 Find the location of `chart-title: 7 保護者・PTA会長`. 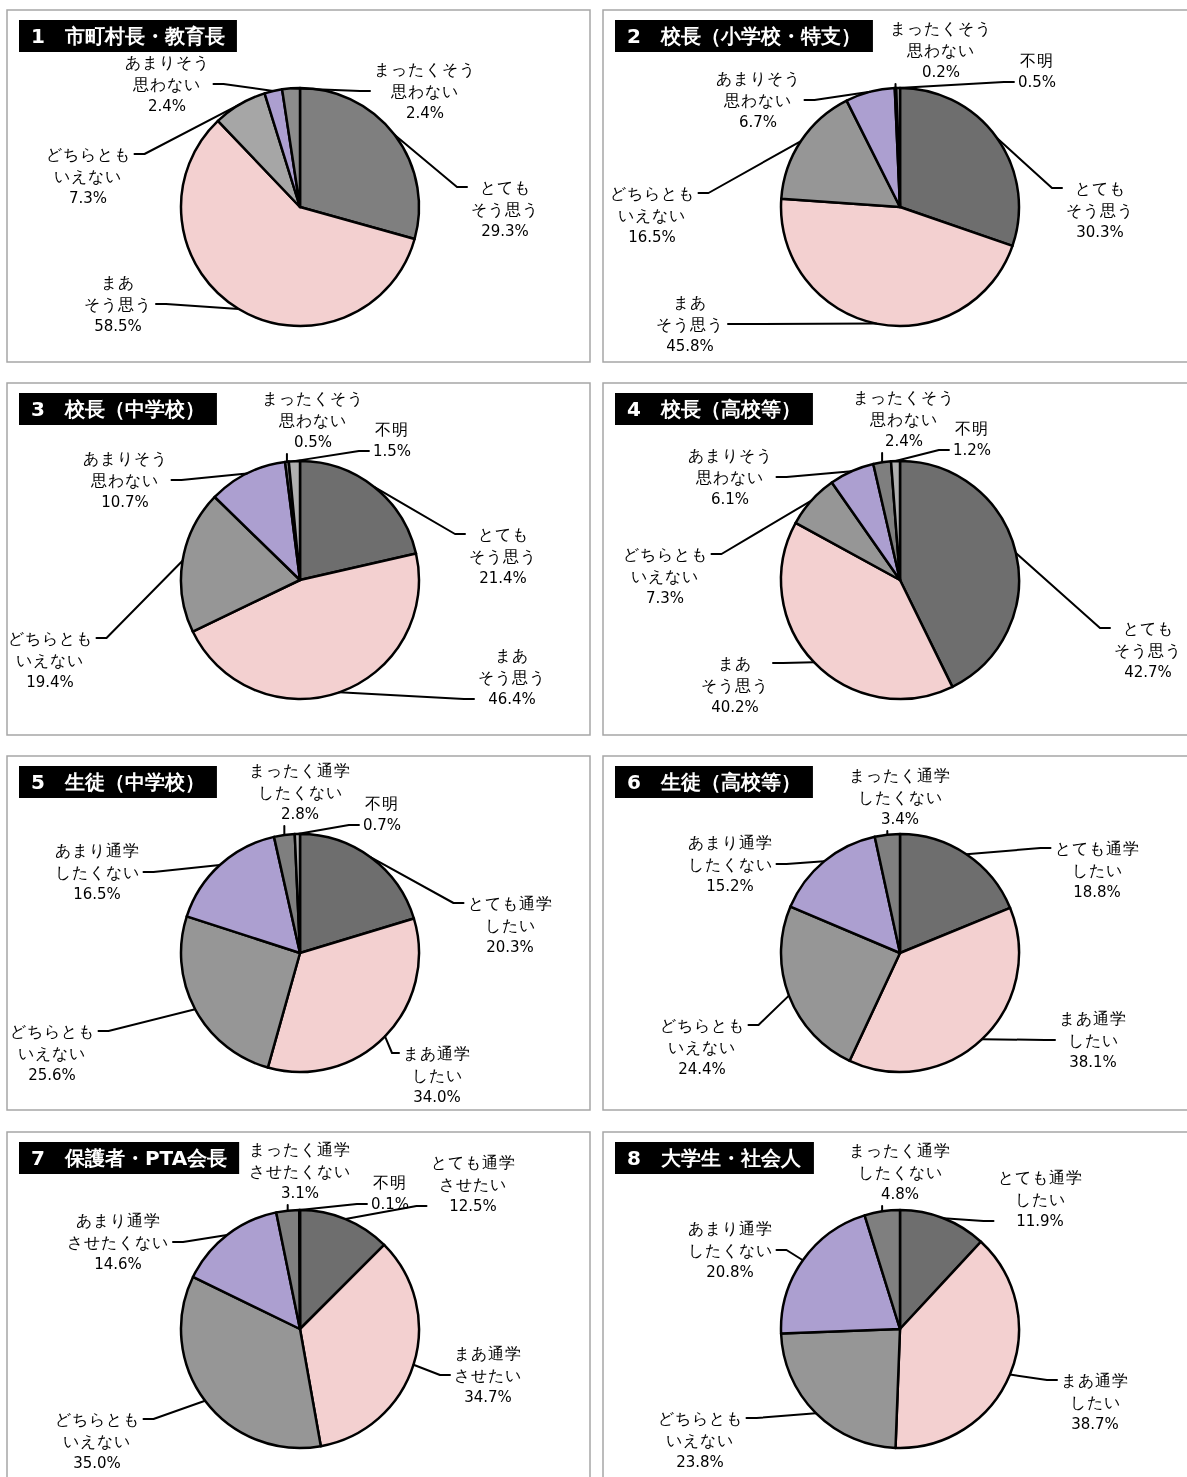

chart-title: 7 保護者・PTA会長 is located at coordinates (129, 1158).